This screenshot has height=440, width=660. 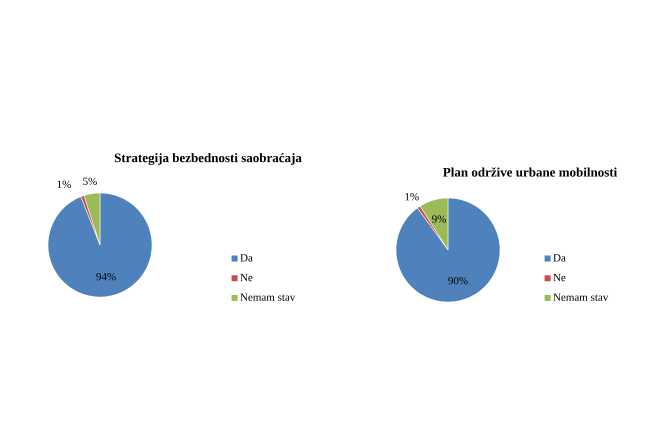 What do you see at coordinates (530, 172) in the screenshot?
I see `chart-title: Plan održive urbane mobilnosti` at bounding box center [530, 172].